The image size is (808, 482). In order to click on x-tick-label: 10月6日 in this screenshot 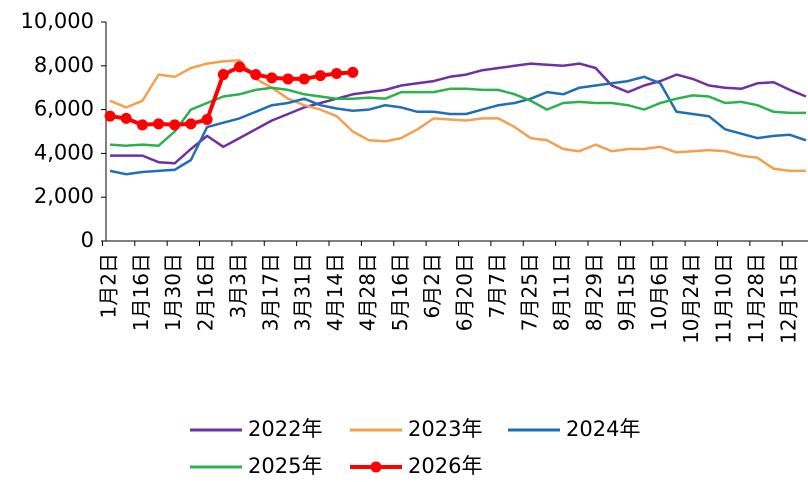, I will do `click(659, 292)`.